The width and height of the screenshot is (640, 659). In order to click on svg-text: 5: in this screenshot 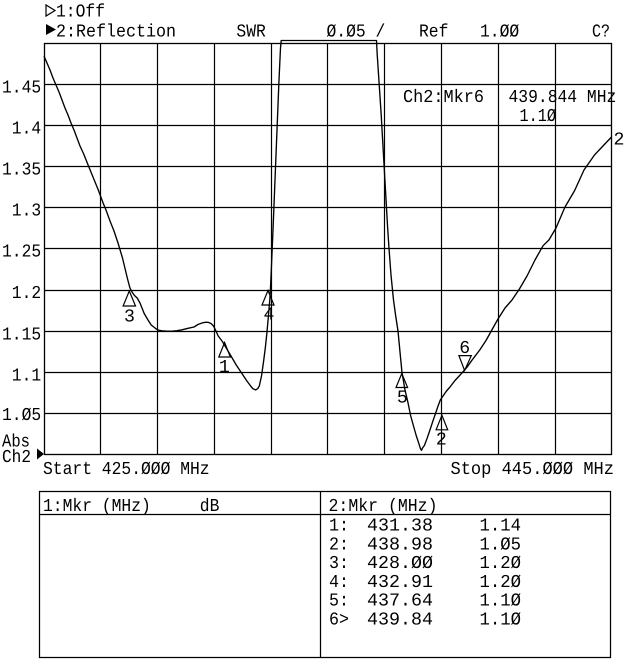, I will do `click(339, 602)`.